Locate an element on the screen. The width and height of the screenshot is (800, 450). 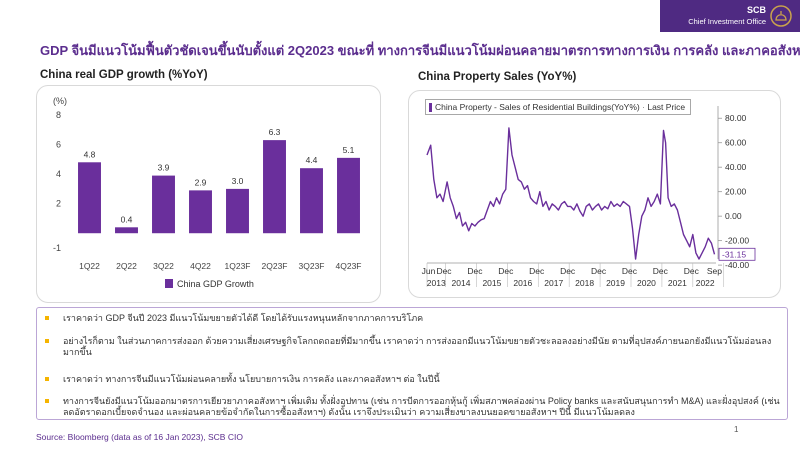
property-chart-title: China Property Sales (YoY%) is located at coordinates (497, 77).